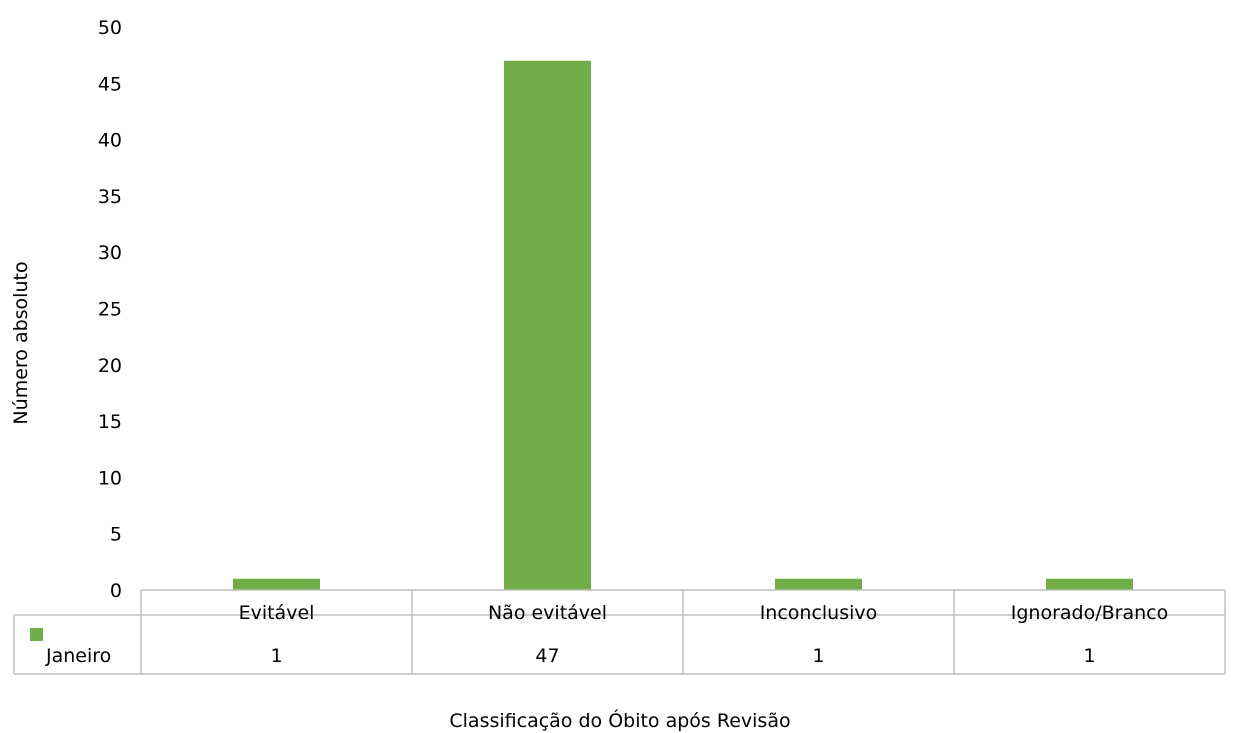  I want to click on y-tick-label: 30, so click(110, 253).